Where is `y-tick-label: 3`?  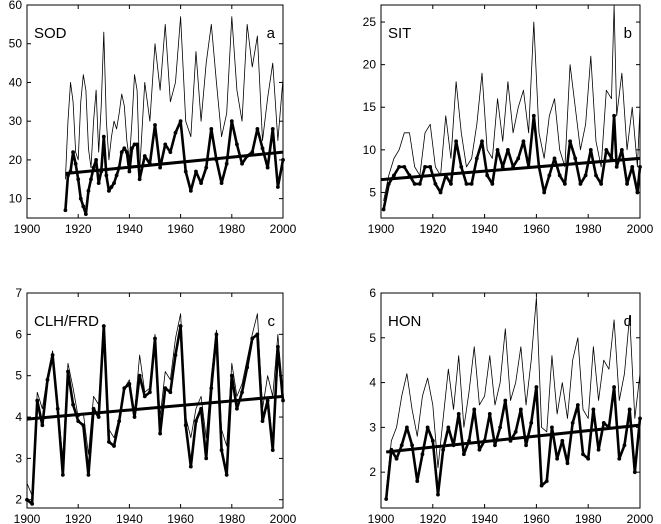
y-tick-label: 3 is located at coordinates (372, 427).